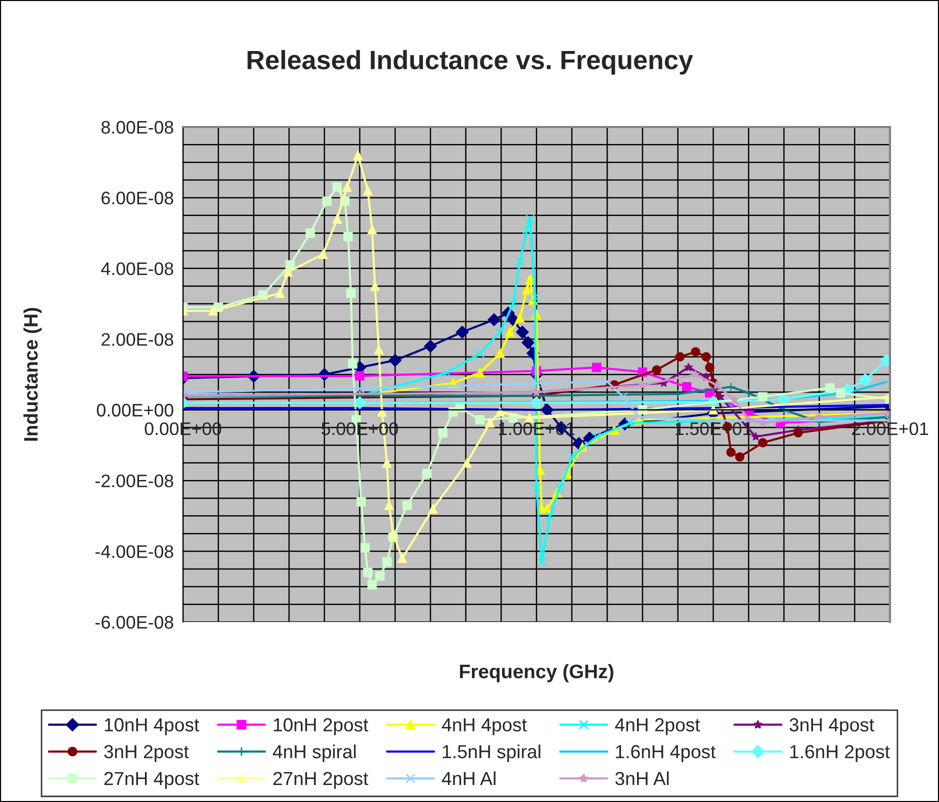 The height and width of the screenshot is (802, 939). I want to click on legend-label: 10nH 4post, so click(152, 727).